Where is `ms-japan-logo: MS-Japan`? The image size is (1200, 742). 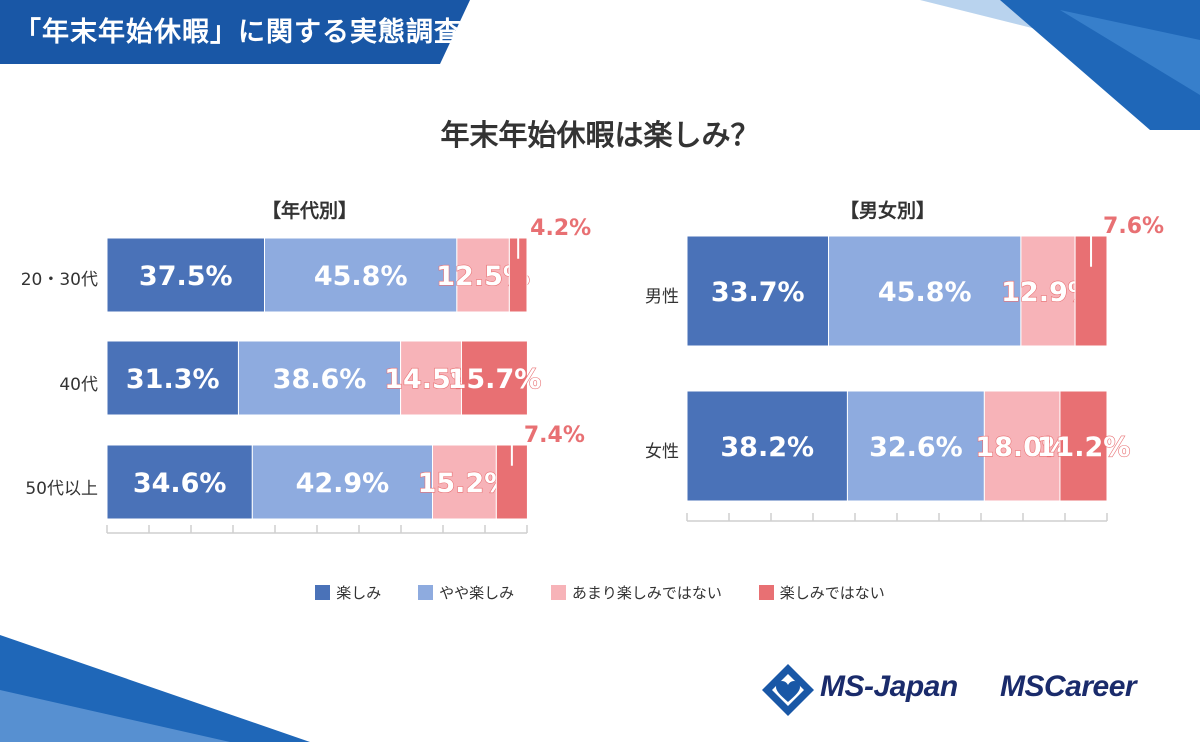
ms-japan-logo: MS-Japan is located at coordinates (889, 687).